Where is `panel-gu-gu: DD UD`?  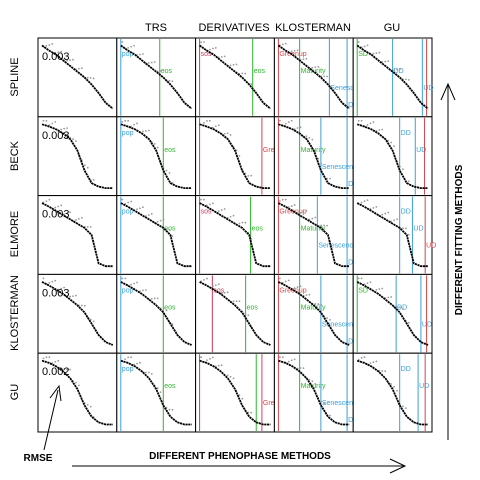 panel-gu-gu: DD UD is located at coordinates (392, 392).